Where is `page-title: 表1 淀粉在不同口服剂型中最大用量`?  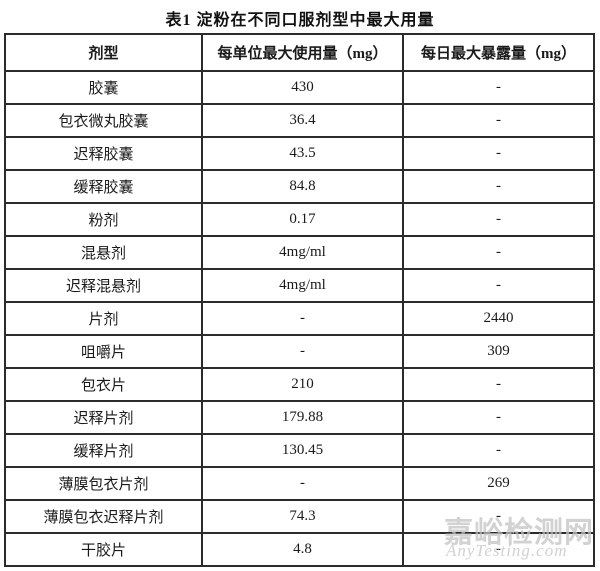 page-title: 表1 淀粉在不同口服剂型中最大用量 is located at coordinates (300, 20).